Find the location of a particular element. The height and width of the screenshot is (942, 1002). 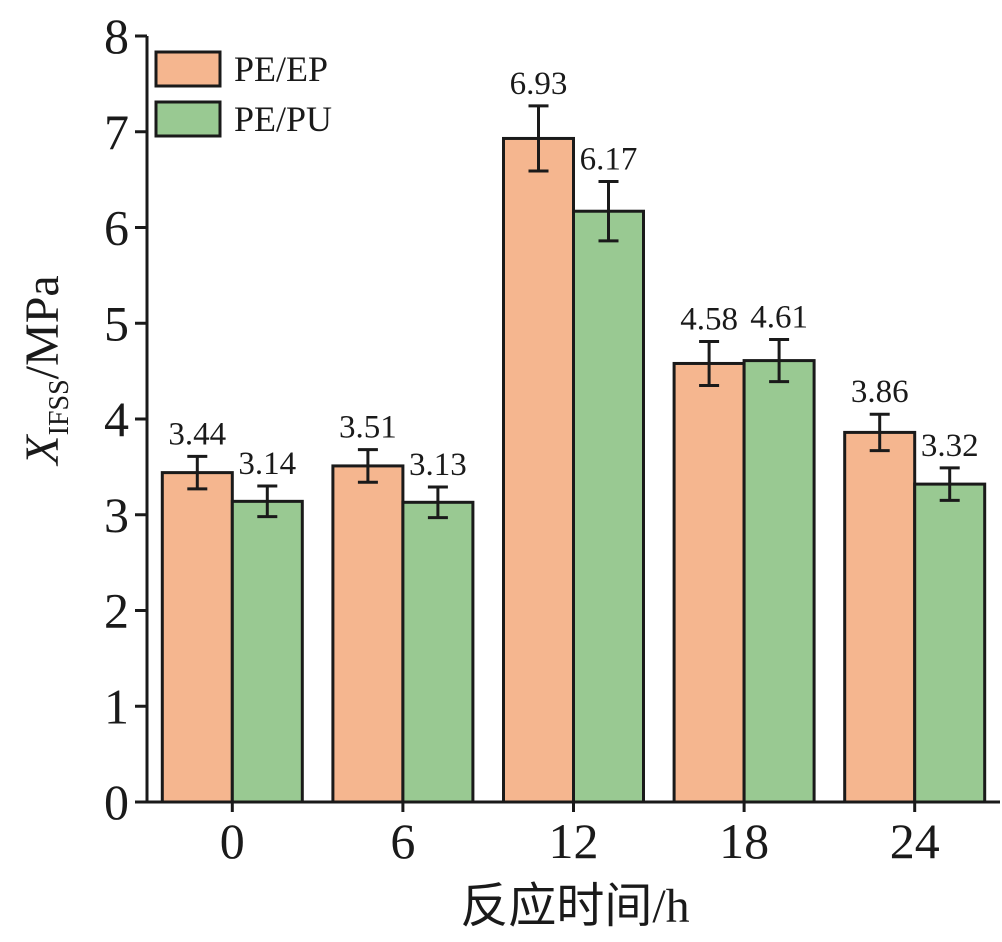

data-label: 6.17 is located at coordinates (609, 160).